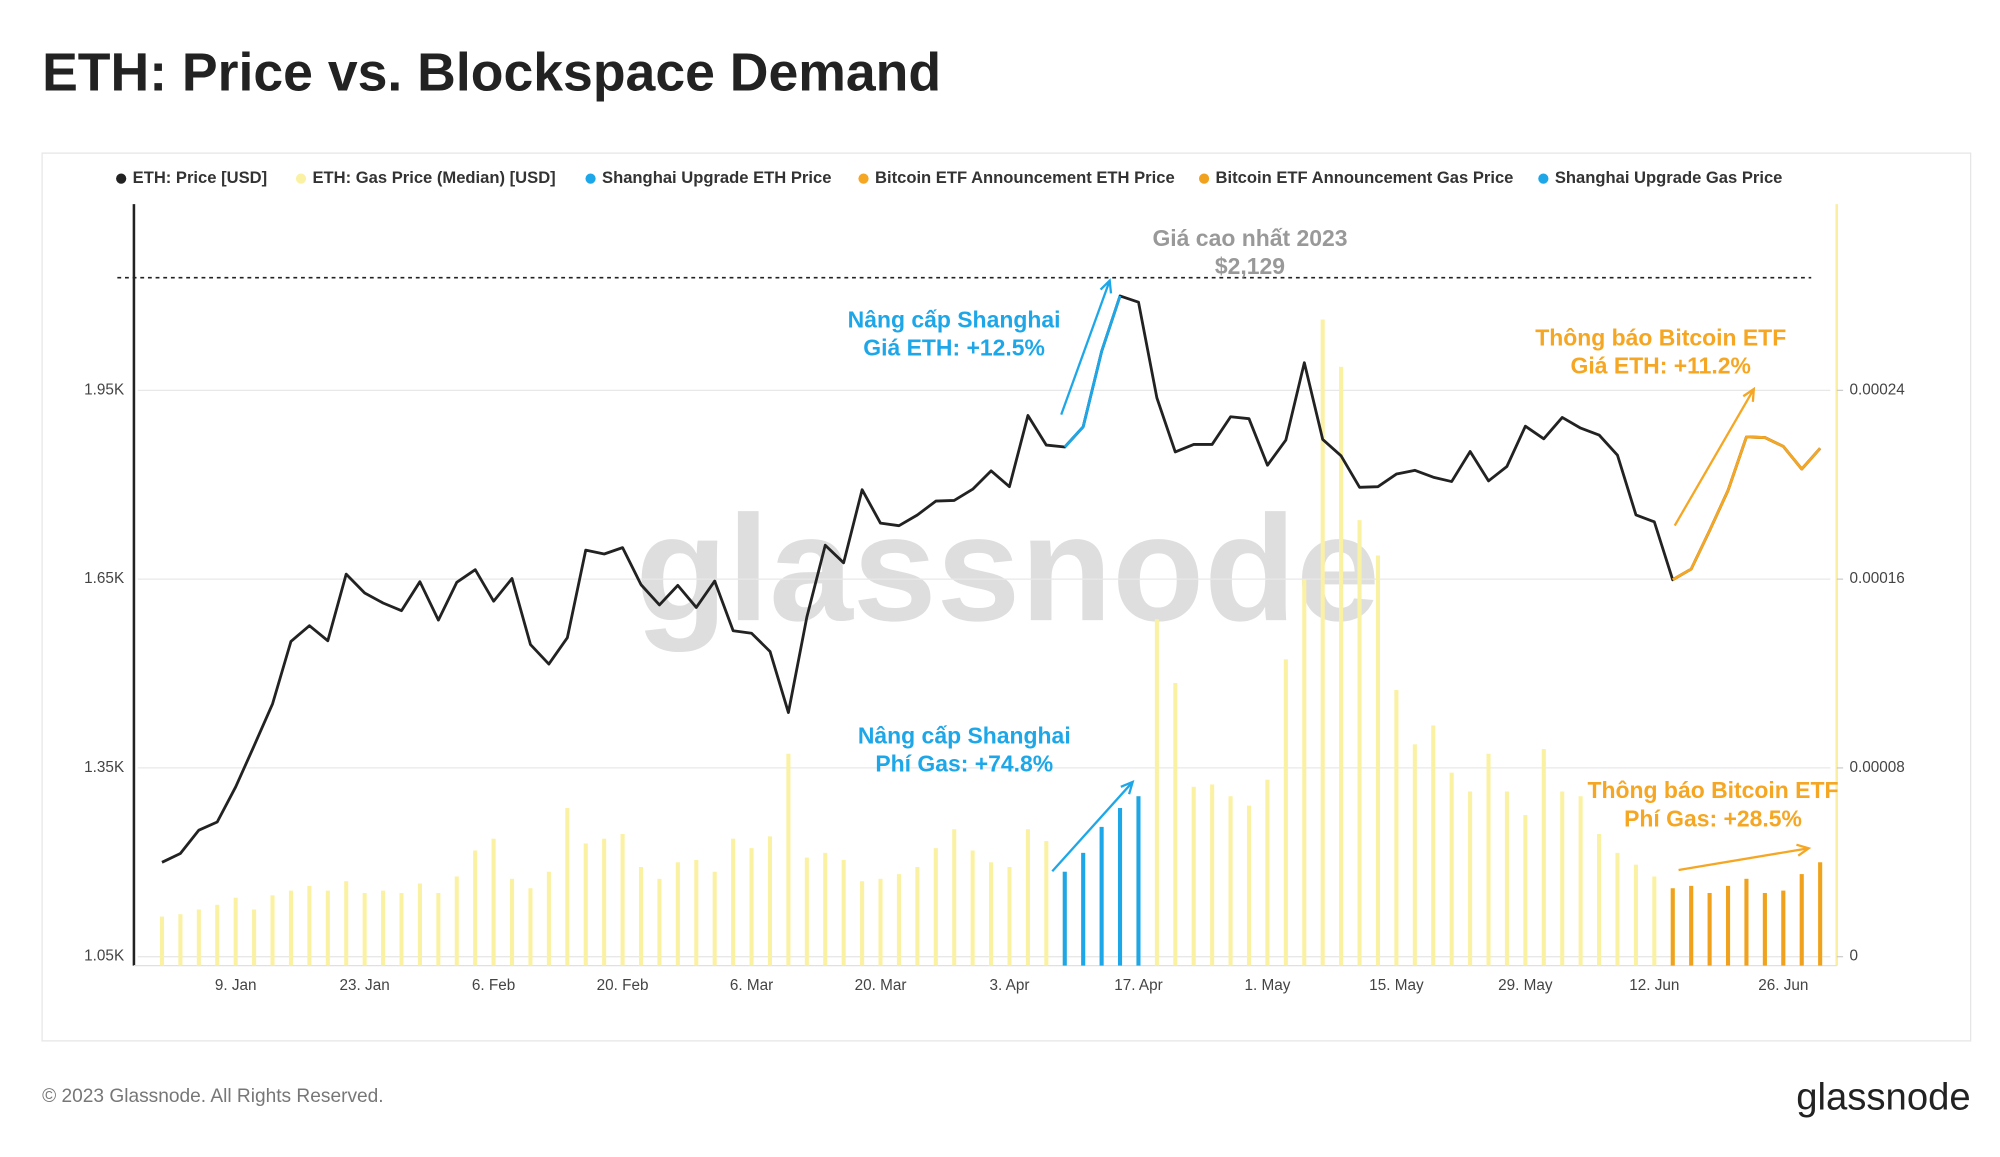  I want to click on legend-label: Bitcoin ETF Announcement Gas Price, so click(1365, 177).